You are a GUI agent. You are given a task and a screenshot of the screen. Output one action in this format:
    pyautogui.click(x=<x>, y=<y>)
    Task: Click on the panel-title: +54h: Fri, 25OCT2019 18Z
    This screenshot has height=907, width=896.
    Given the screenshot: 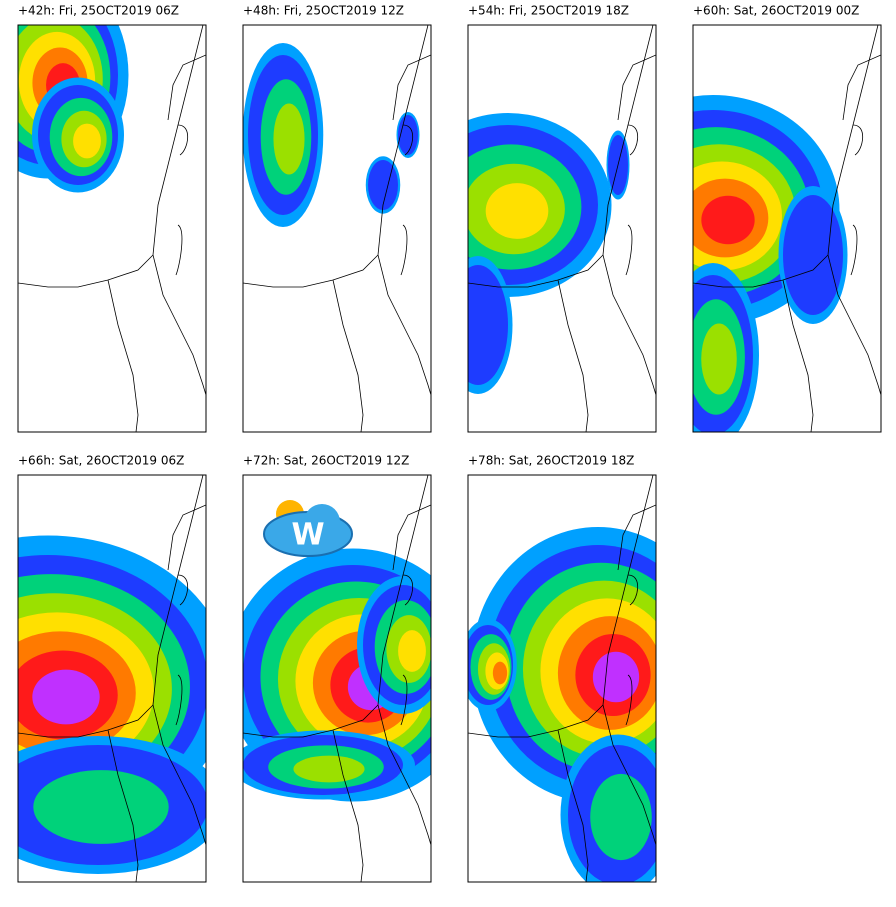 What is the action you would take?
    pyautogui.click(x=548, y=11)
    